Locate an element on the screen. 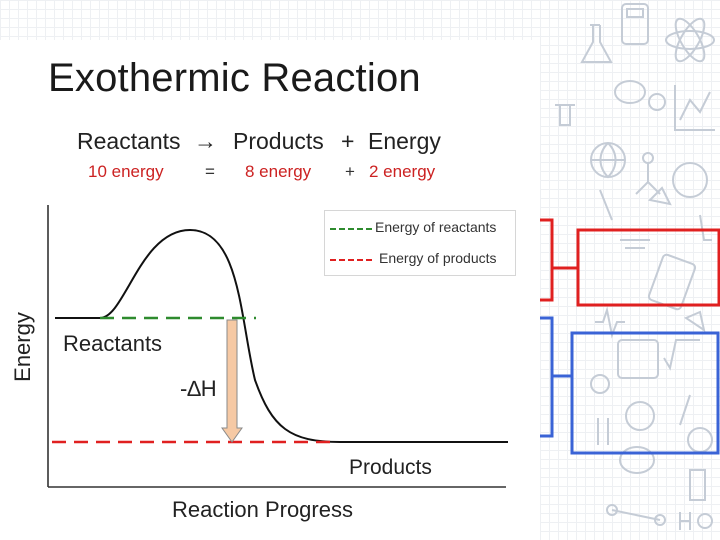 The width and height of the screenshot is (720, 540). plus-sign: + is located at coordinates (350, 171).